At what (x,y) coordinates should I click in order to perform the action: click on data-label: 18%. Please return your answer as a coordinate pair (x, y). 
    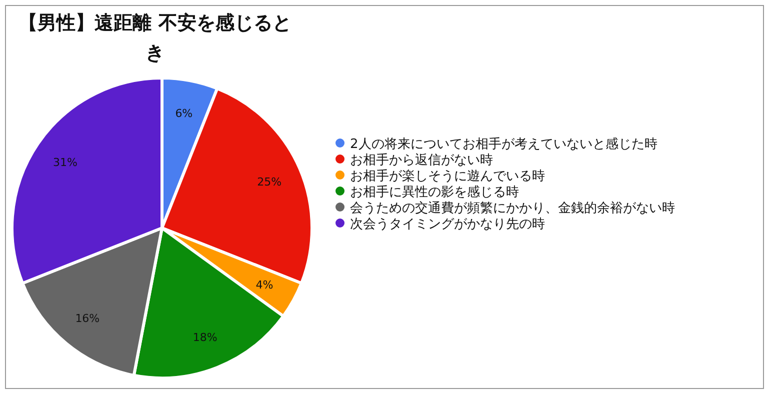
    Looking at the image, I should click on (205, 337).